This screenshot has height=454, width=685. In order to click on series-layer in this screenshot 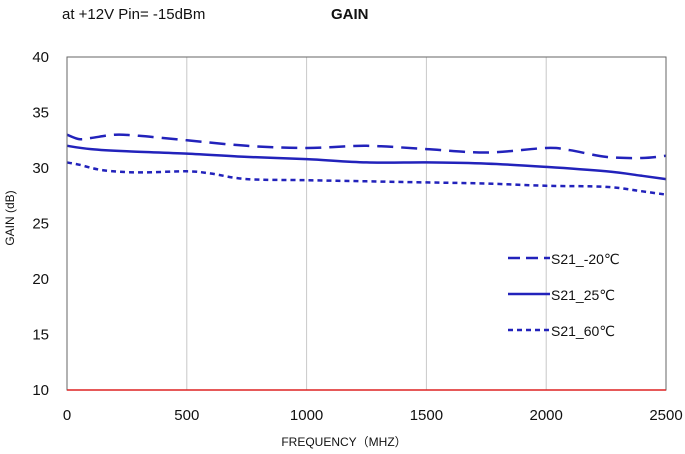, I will do `click(366, 164)`.